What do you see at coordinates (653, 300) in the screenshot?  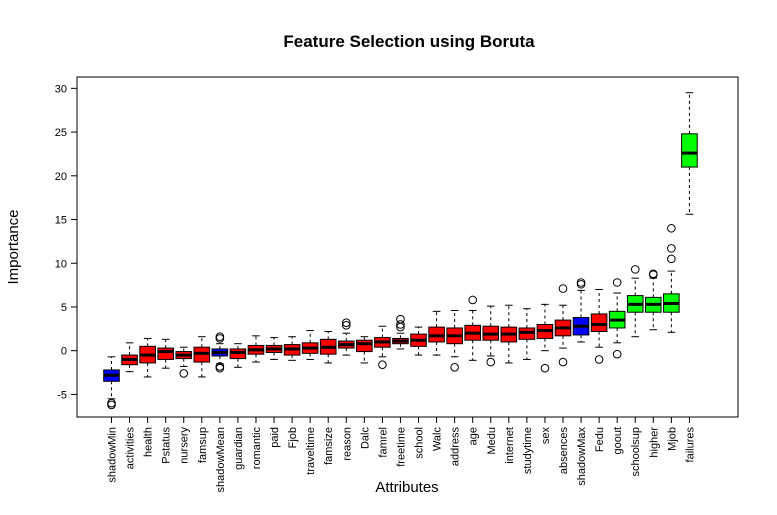 I see `box-higher` at bounding box center [653, 300].